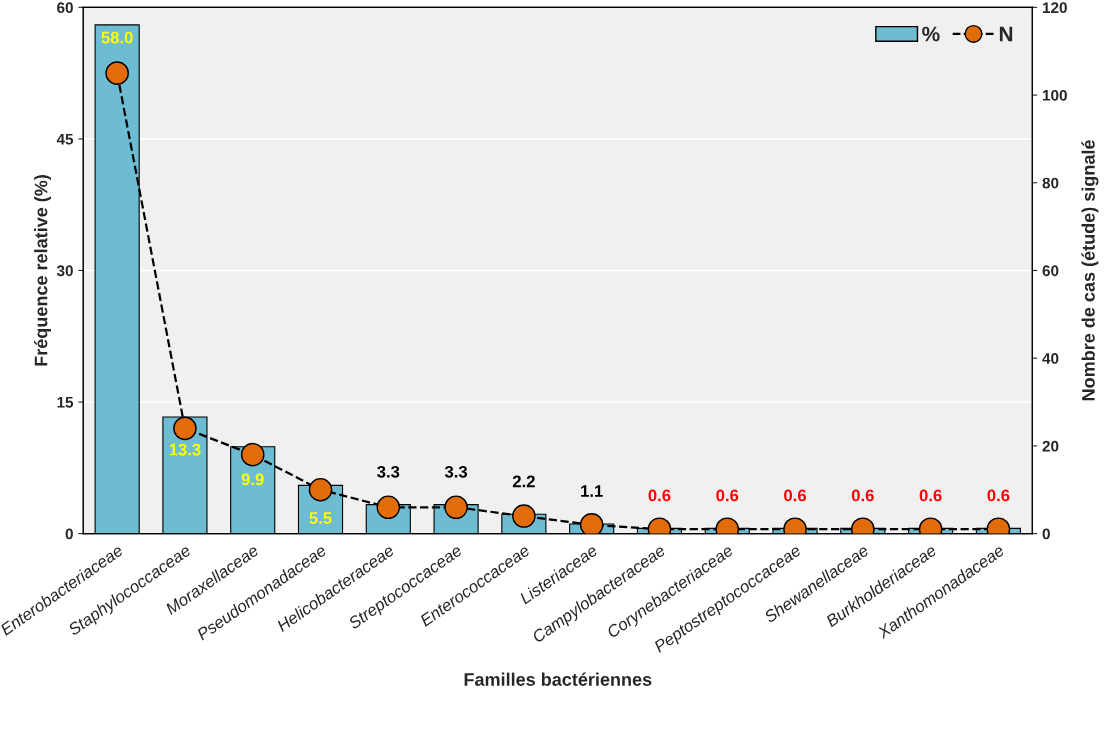 This screenshot has height=736, width=1110. Describe the element at coordinates (1050, 358) in the screenshot. I see `y2-tick-label: 40` at that location.